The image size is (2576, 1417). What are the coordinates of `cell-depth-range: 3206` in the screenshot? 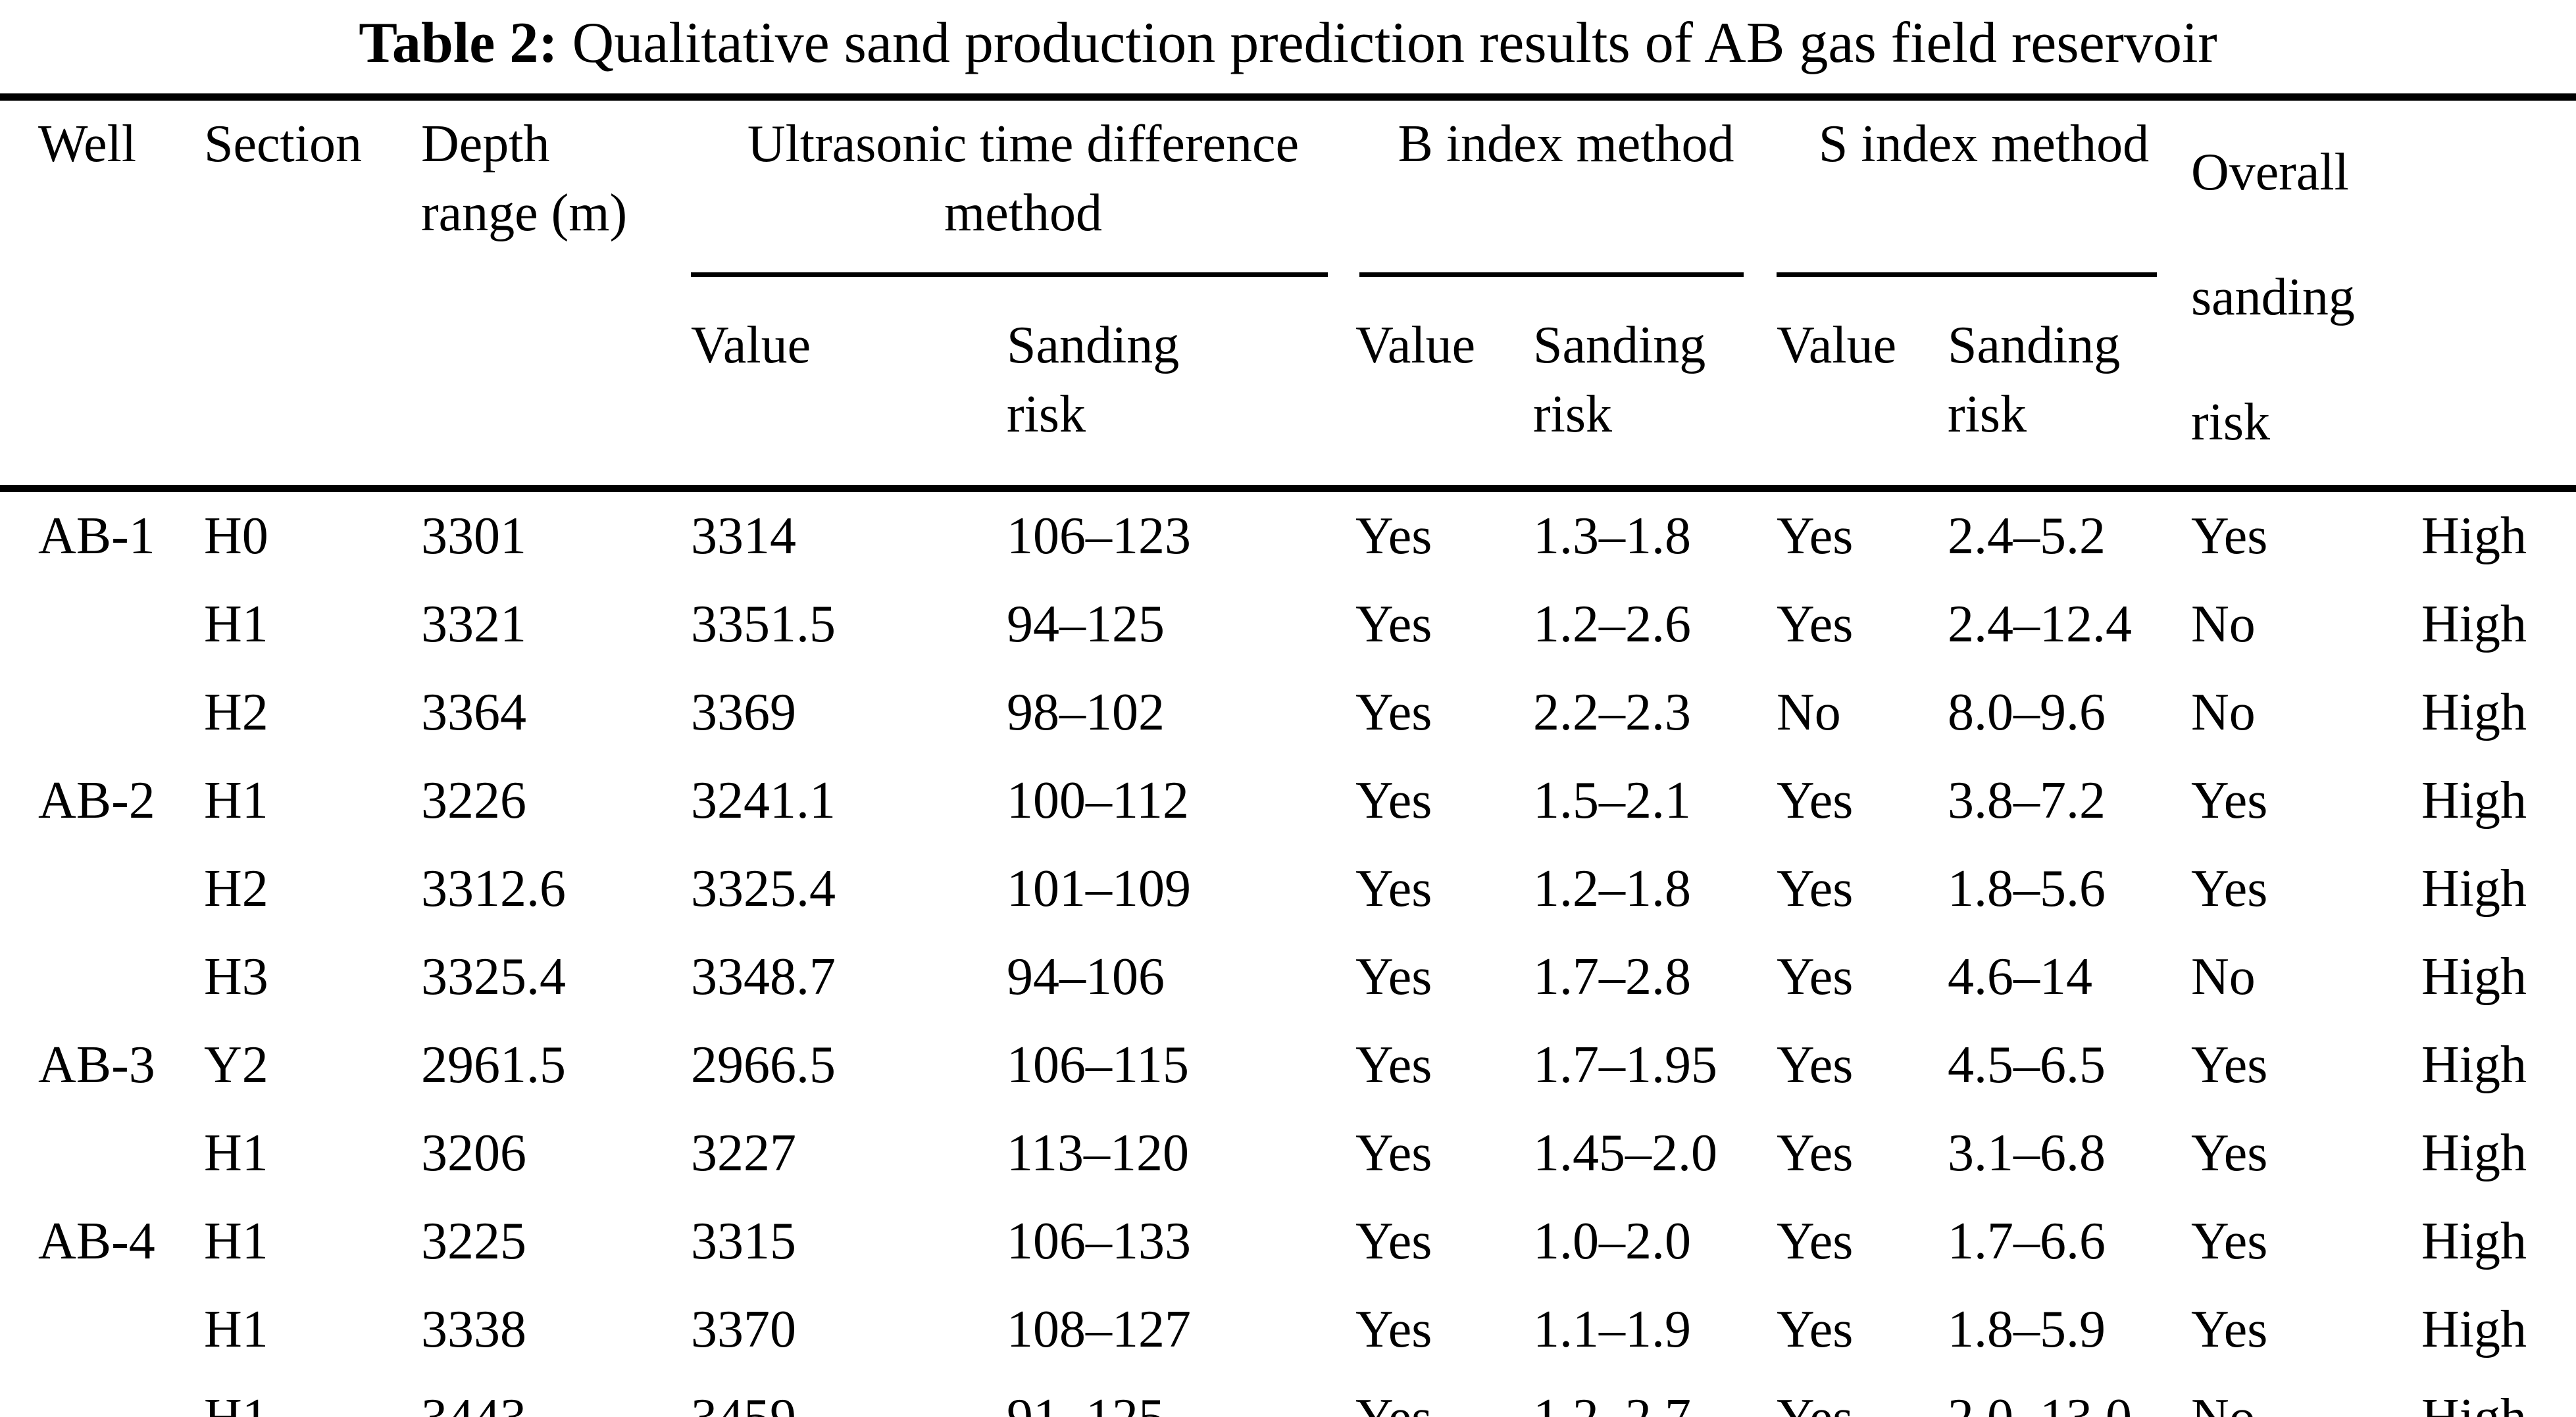 It's located at (473, 1153).